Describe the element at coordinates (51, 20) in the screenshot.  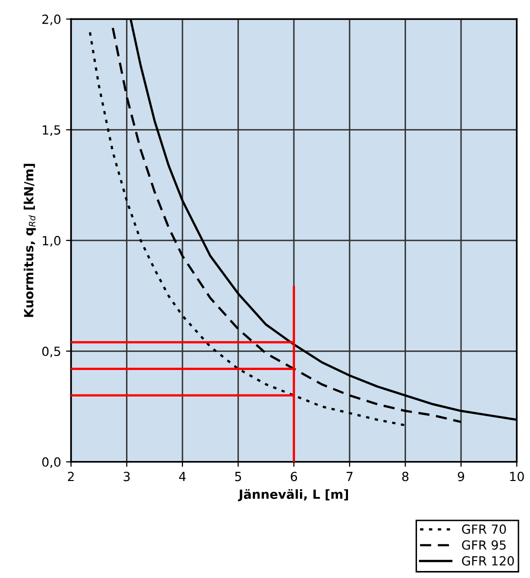
I see `y-tick-label: 2,0` at that location.